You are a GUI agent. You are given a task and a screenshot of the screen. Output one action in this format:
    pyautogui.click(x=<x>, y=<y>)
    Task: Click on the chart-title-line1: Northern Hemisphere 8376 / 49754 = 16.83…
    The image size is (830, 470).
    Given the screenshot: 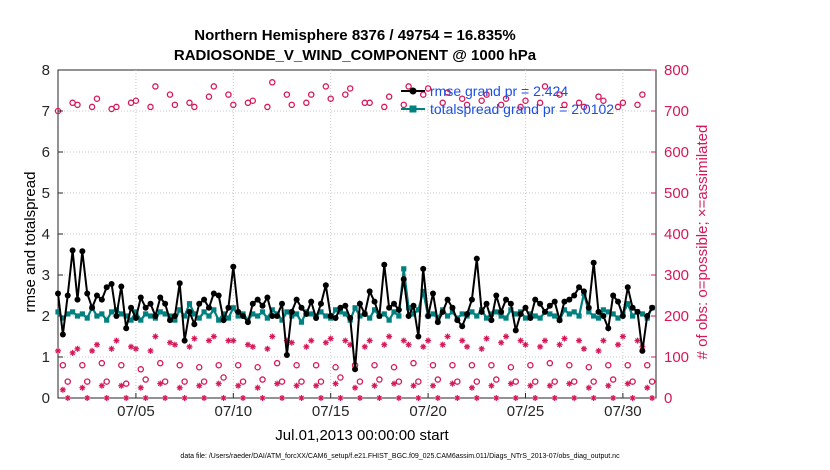 What is the action you would take?
    pyautogui.click(x=354, y=35)
    